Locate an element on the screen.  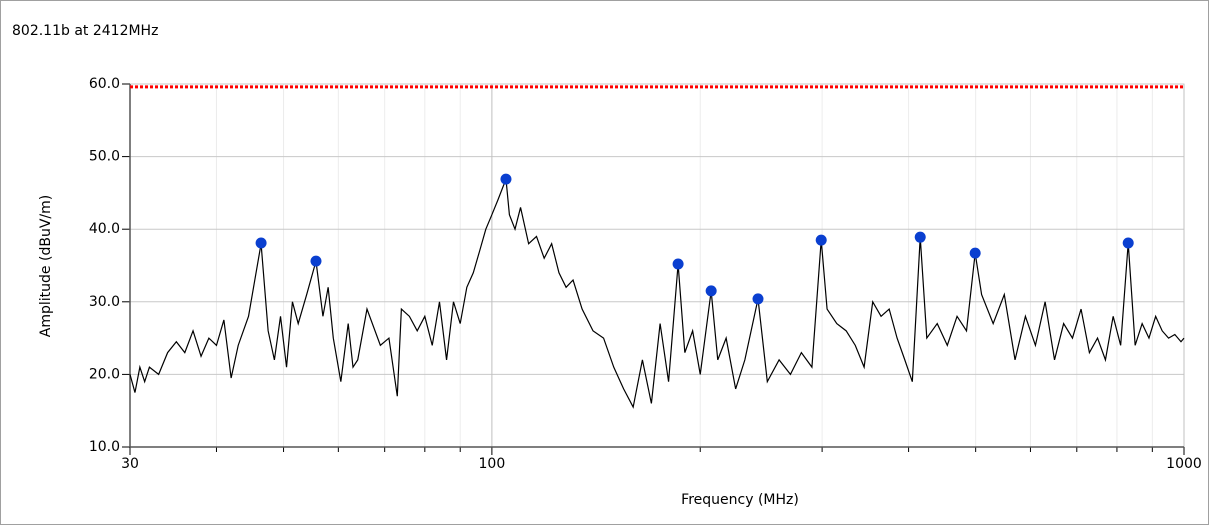
y-axis-label: Amplitude (dBuV/m) is located at coordinates (46, 266).